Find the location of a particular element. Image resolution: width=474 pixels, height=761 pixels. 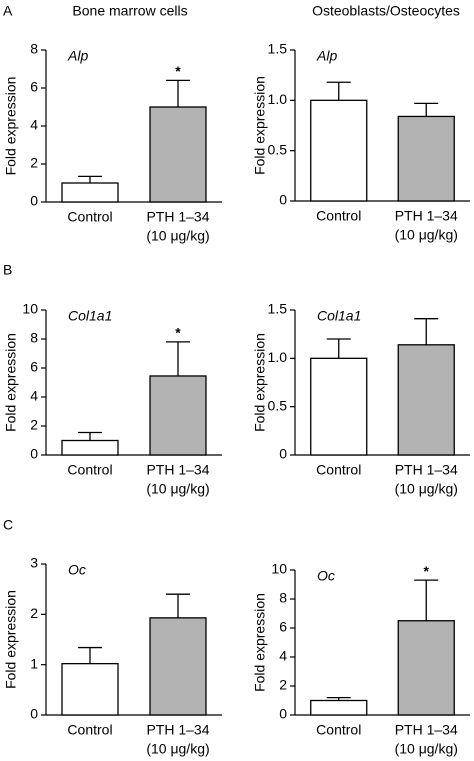

panel-label: C is located at coordinates (8, 525).